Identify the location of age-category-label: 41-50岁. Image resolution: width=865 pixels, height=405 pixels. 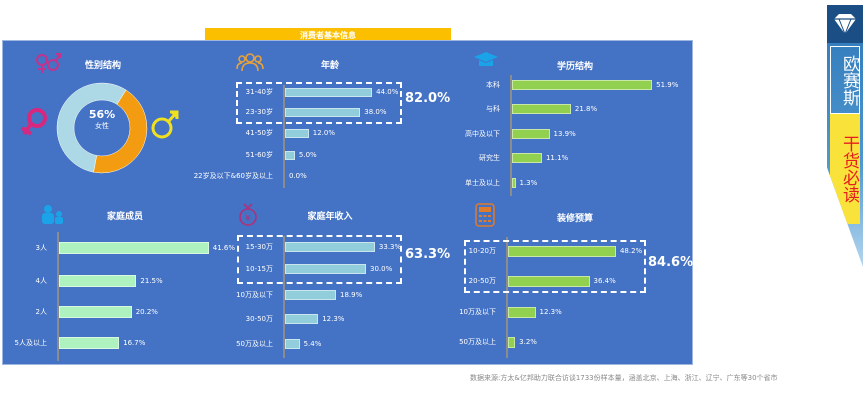
(259, 133).